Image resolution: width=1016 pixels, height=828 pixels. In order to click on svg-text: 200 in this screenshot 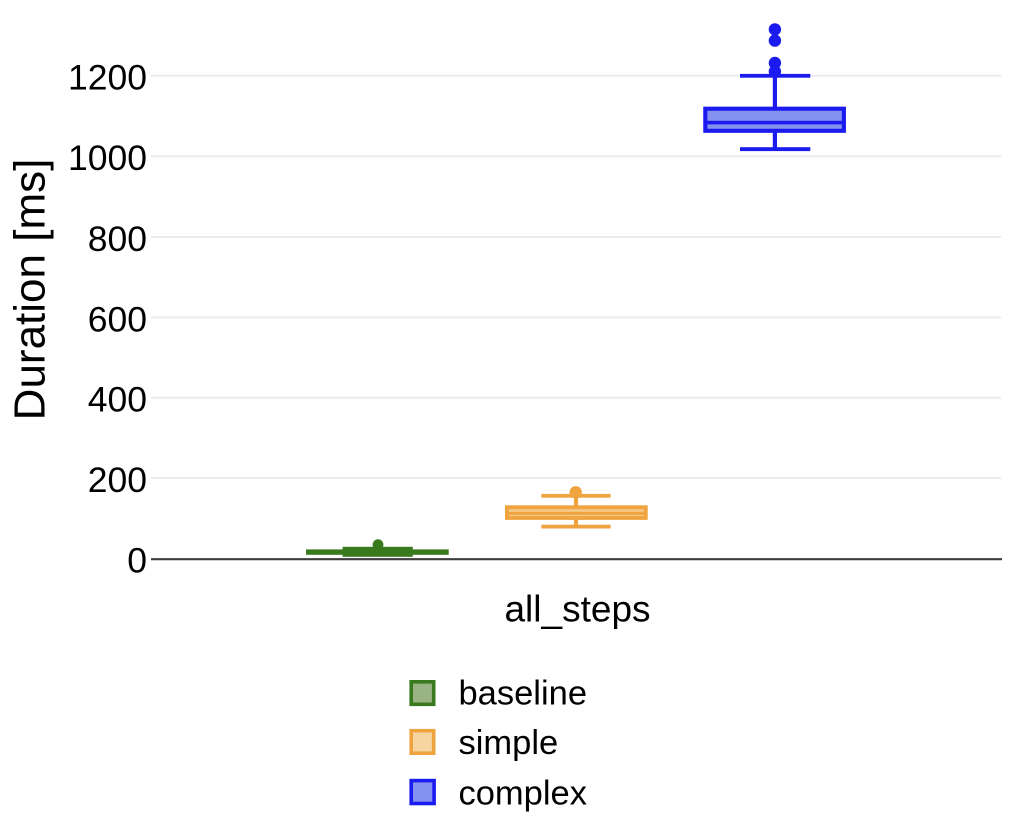, I will do `click(117, 480)`.